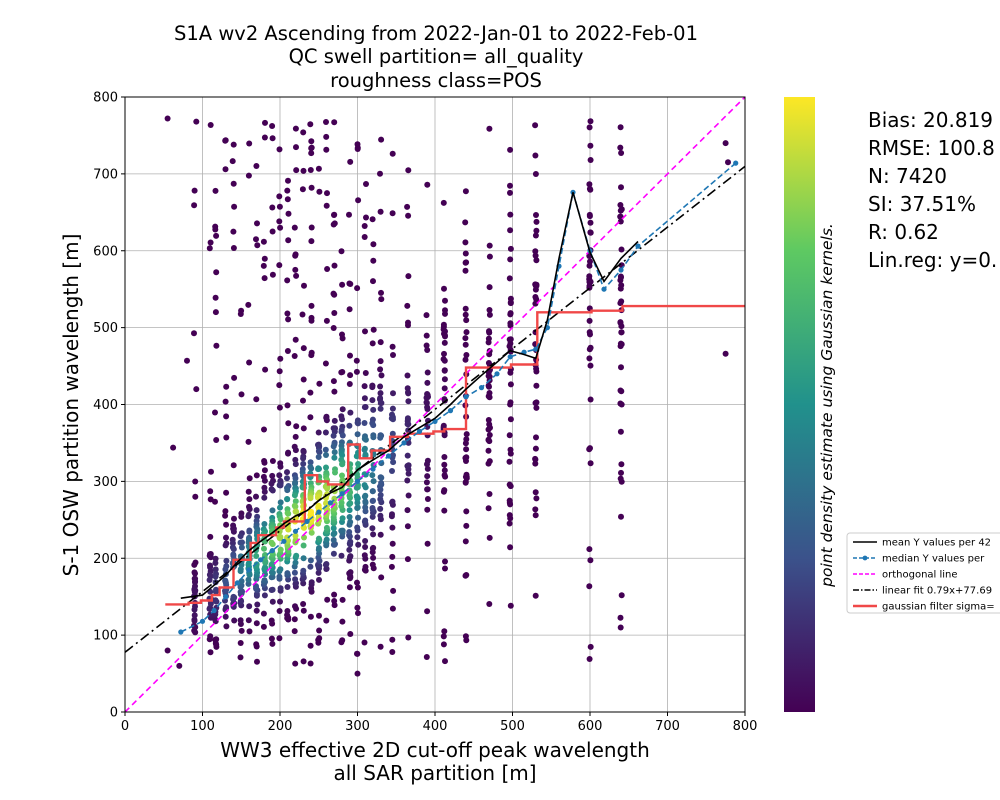 The width and height of the screenshot is (1000, 800). Describe the element at coordinates (105, 405) in the screenshot. I see `y-tick-label: 400` at that location.